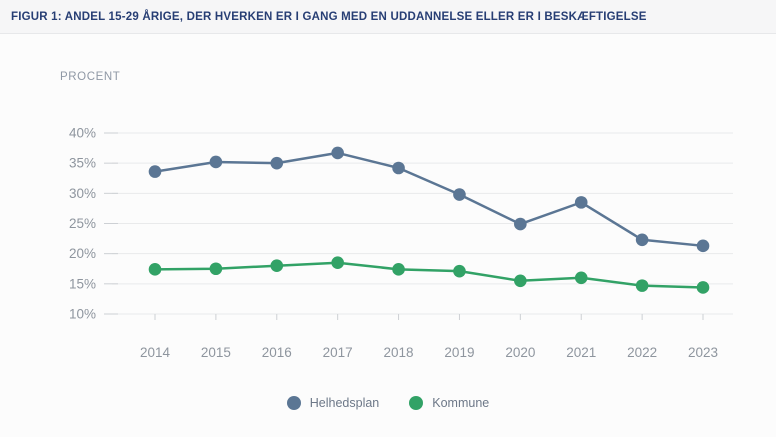  Describe the element at coordinates (155, 269) in the screenshot. I see `data-point-kommune-2014` at that location.